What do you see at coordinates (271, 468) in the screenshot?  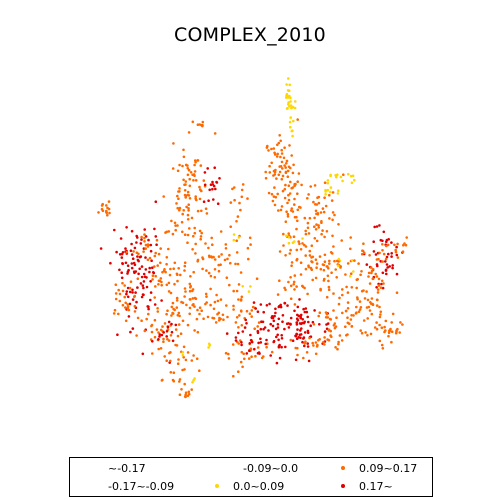 I see `legend-label-neg009-0: -0.09~0.0` at bounding box center [271, 468].